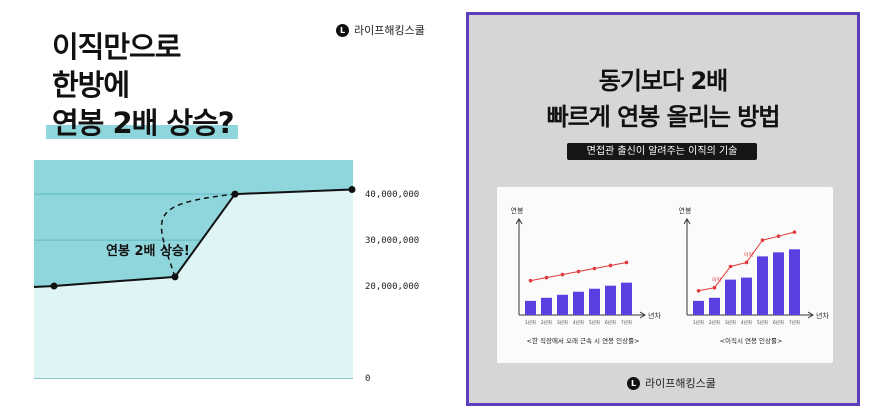 This screenshot has width=890, height=413. What do you see at coordinates (392, 195) in the screenshot?
I see `chart-ytick-label: 40,000,000` at bounding box center [392, 195].